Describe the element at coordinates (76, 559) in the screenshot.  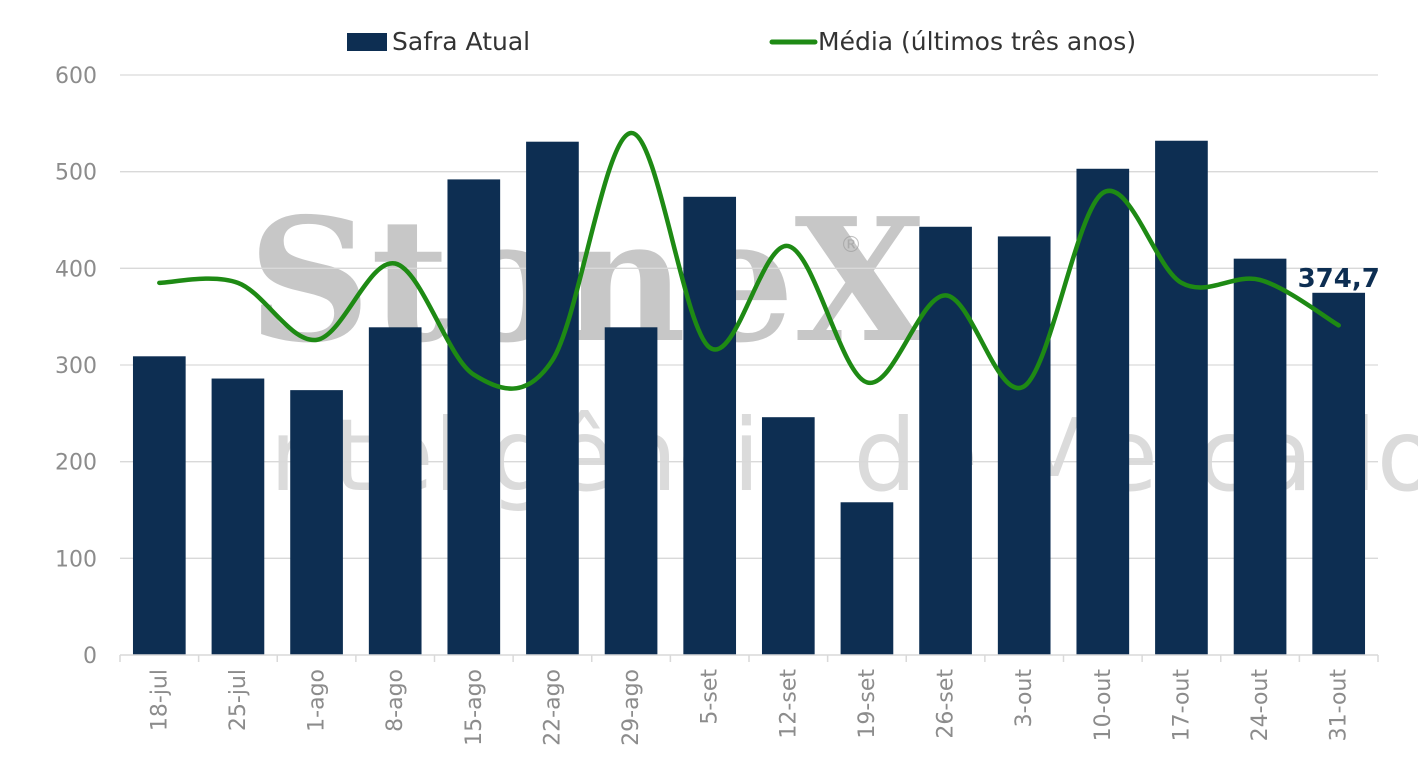
I see `y-tick-label: 100` at that location.